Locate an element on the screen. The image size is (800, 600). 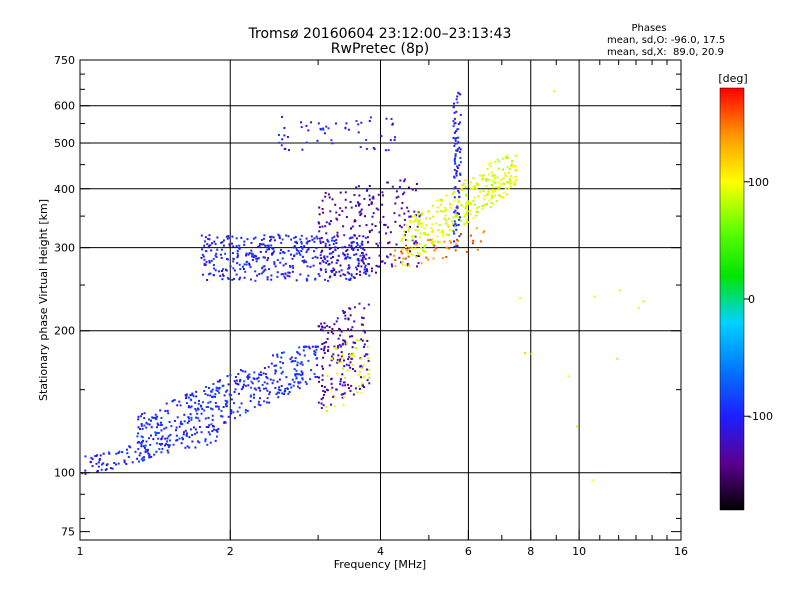
y-tick-label: 500 is located at coordinates (64, 143).